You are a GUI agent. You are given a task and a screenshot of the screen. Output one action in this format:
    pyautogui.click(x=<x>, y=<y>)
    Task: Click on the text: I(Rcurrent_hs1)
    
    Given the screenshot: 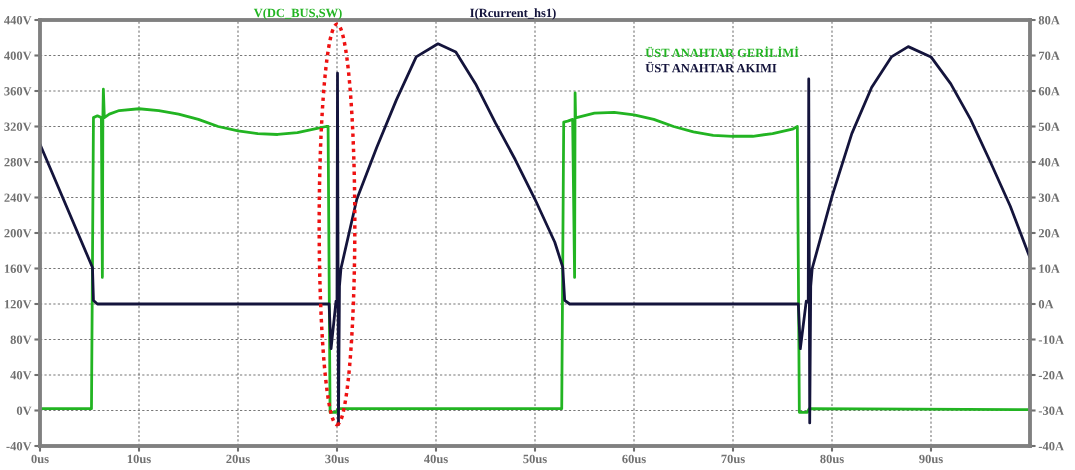 What is the action you would take?
    pyautogui.click(x=513, y=14)
    